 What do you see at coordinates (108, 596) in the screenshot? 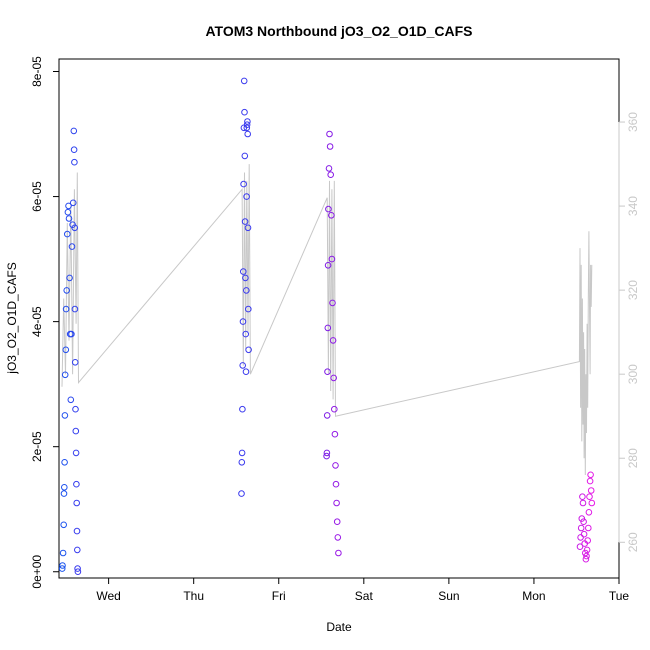
I see `x-tick-label: Wed` at bounding box center [108, 596].